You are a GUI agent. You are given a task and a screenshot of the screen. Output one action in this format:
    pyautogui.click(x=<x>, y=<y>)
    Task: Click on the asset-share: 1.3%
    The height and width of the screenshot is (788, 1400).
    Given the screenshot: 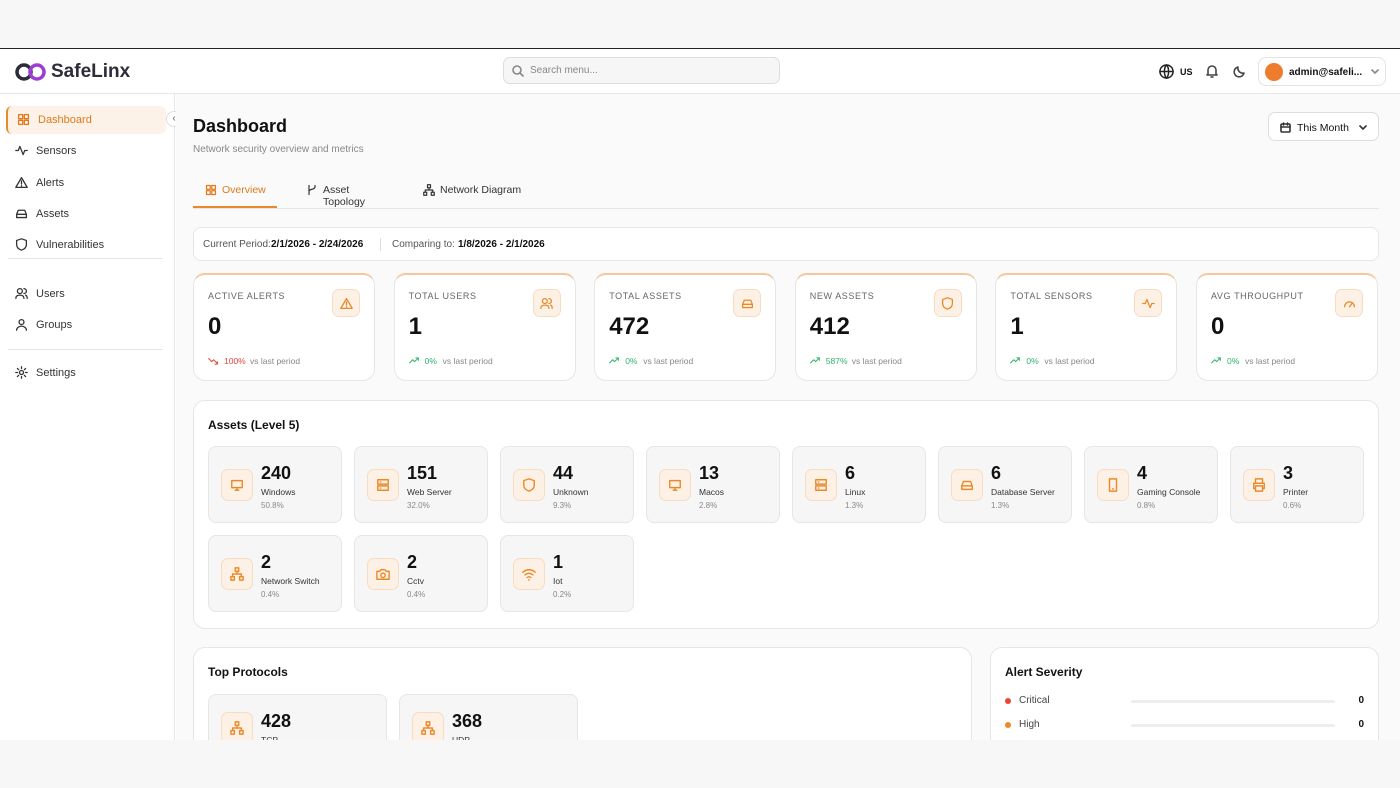 What is the action you would take?
    pyautogui.click(x=854, y=505)
    